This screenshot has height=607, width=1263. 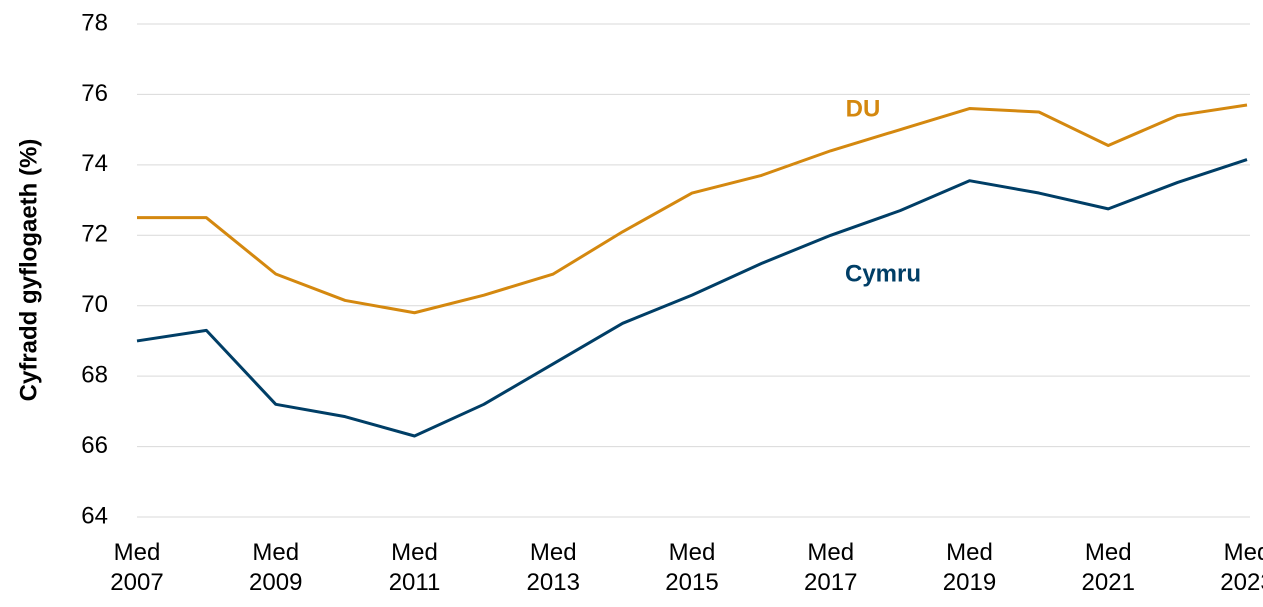 I want to click on x-tick-label: Med 2009, so click(x=276, y=567).